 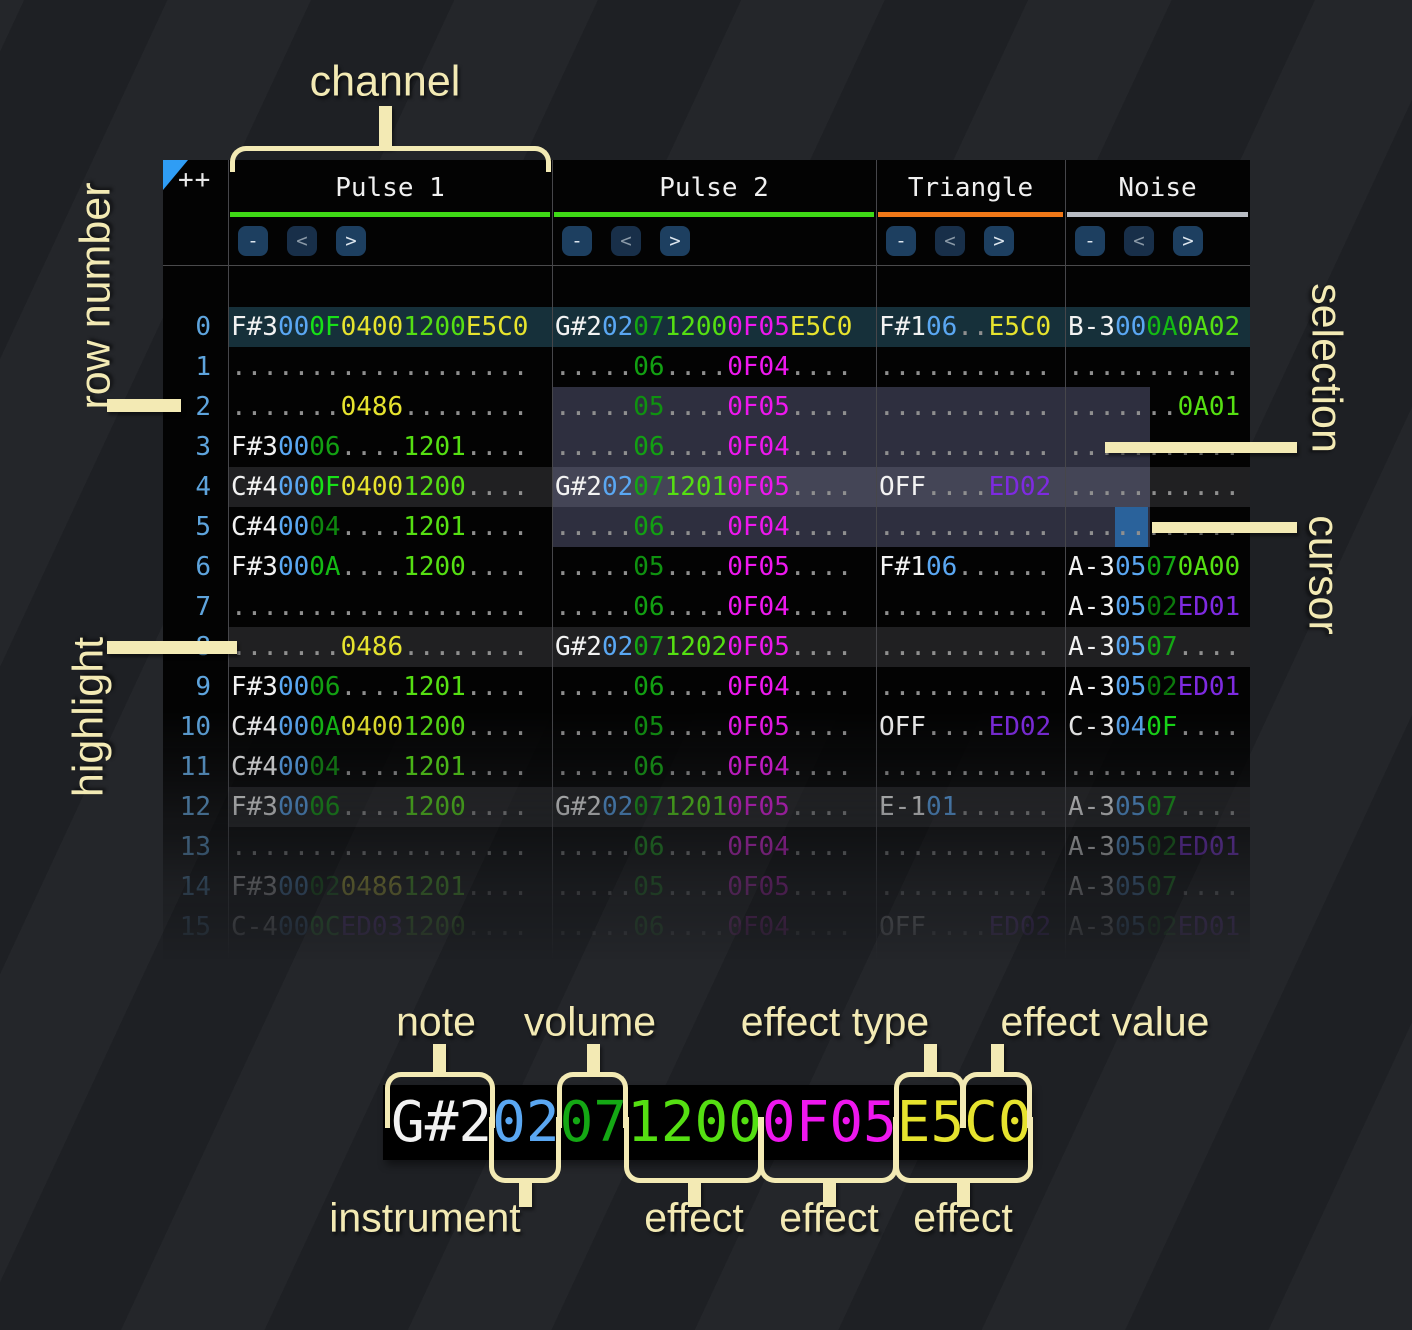 What do you see at coordinates (649, 407) in the screenshot?
I see `cell-segment: 05` at bounding box center [649, 407].